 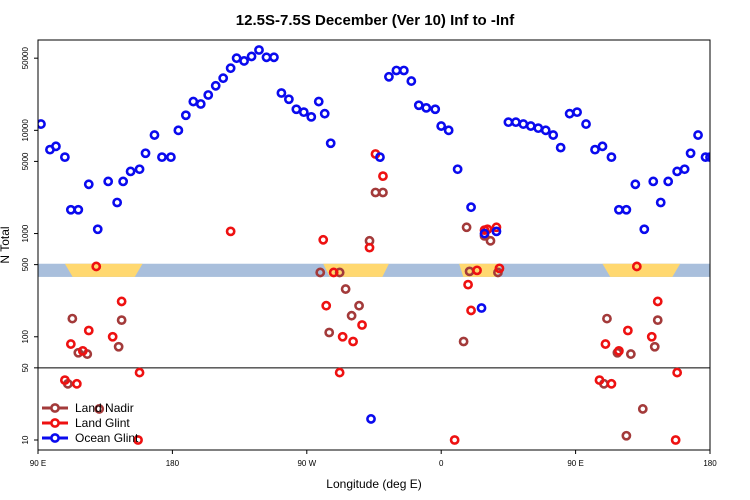 What do you see at coordinates (102, 423) in the screenshot?
I see `legend-label: Land Glint` at bounding box center [102, 423].